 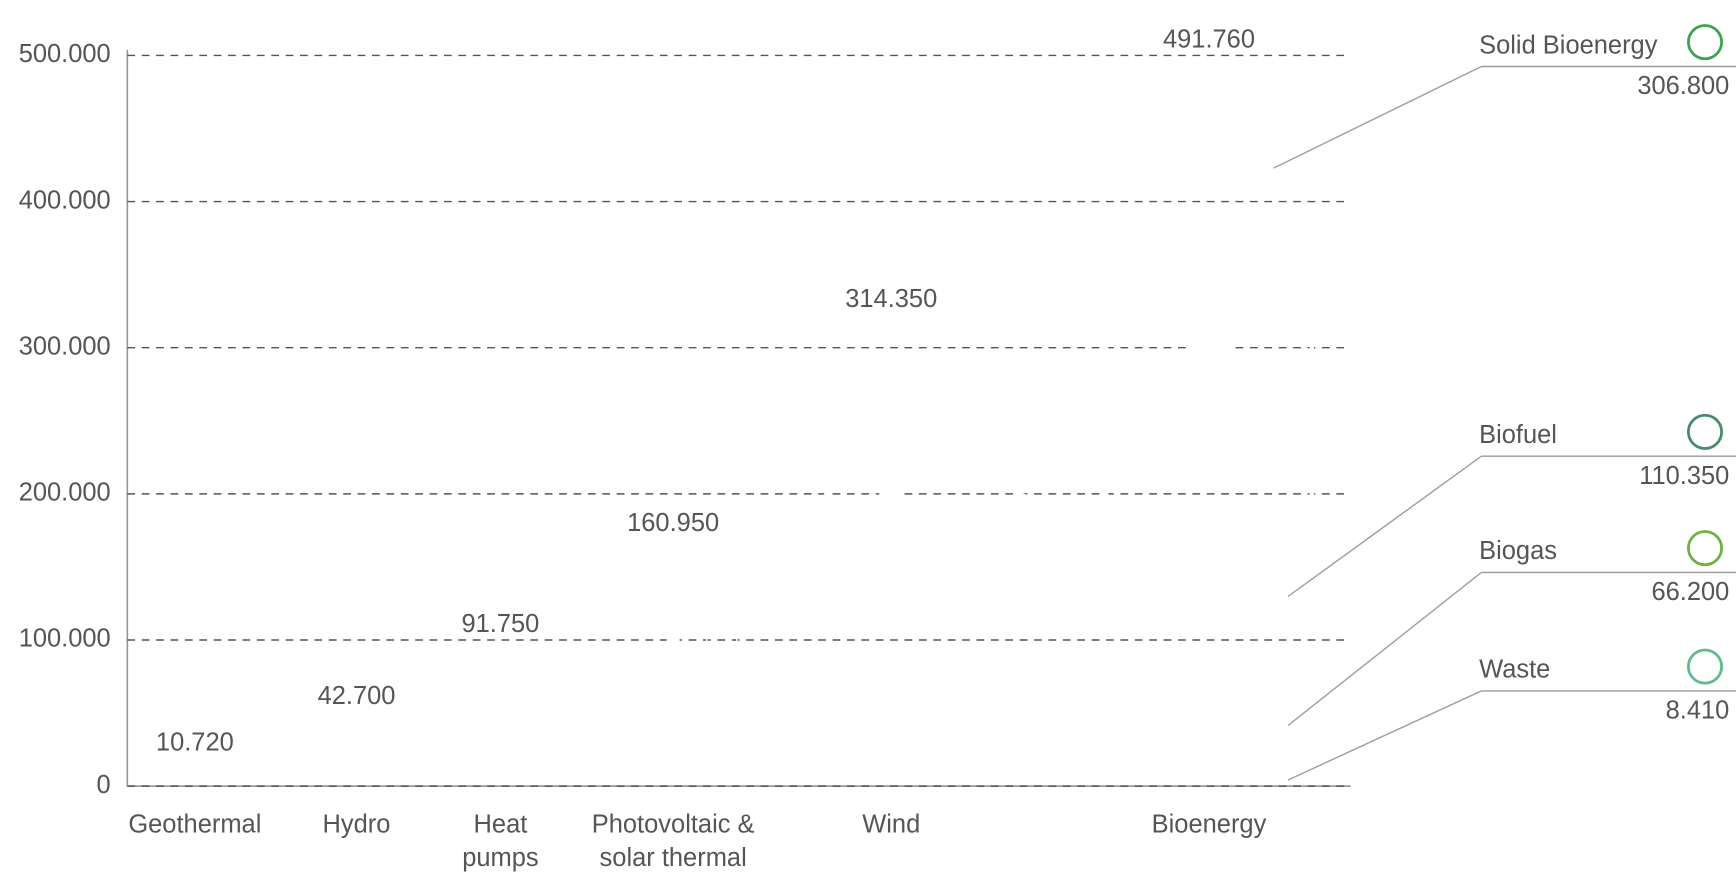 I want to click on x-label-box: Photovoltaic & solar thermal, so click(x=673, y=840).